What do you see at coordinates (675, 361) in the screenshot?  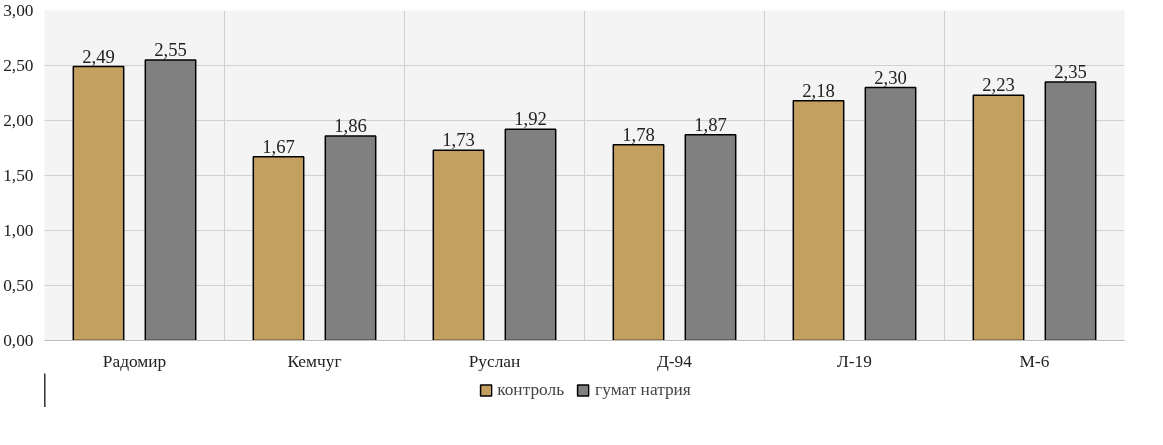 I see `x-tick-label: Д-94` at bounding box center [675, 361].